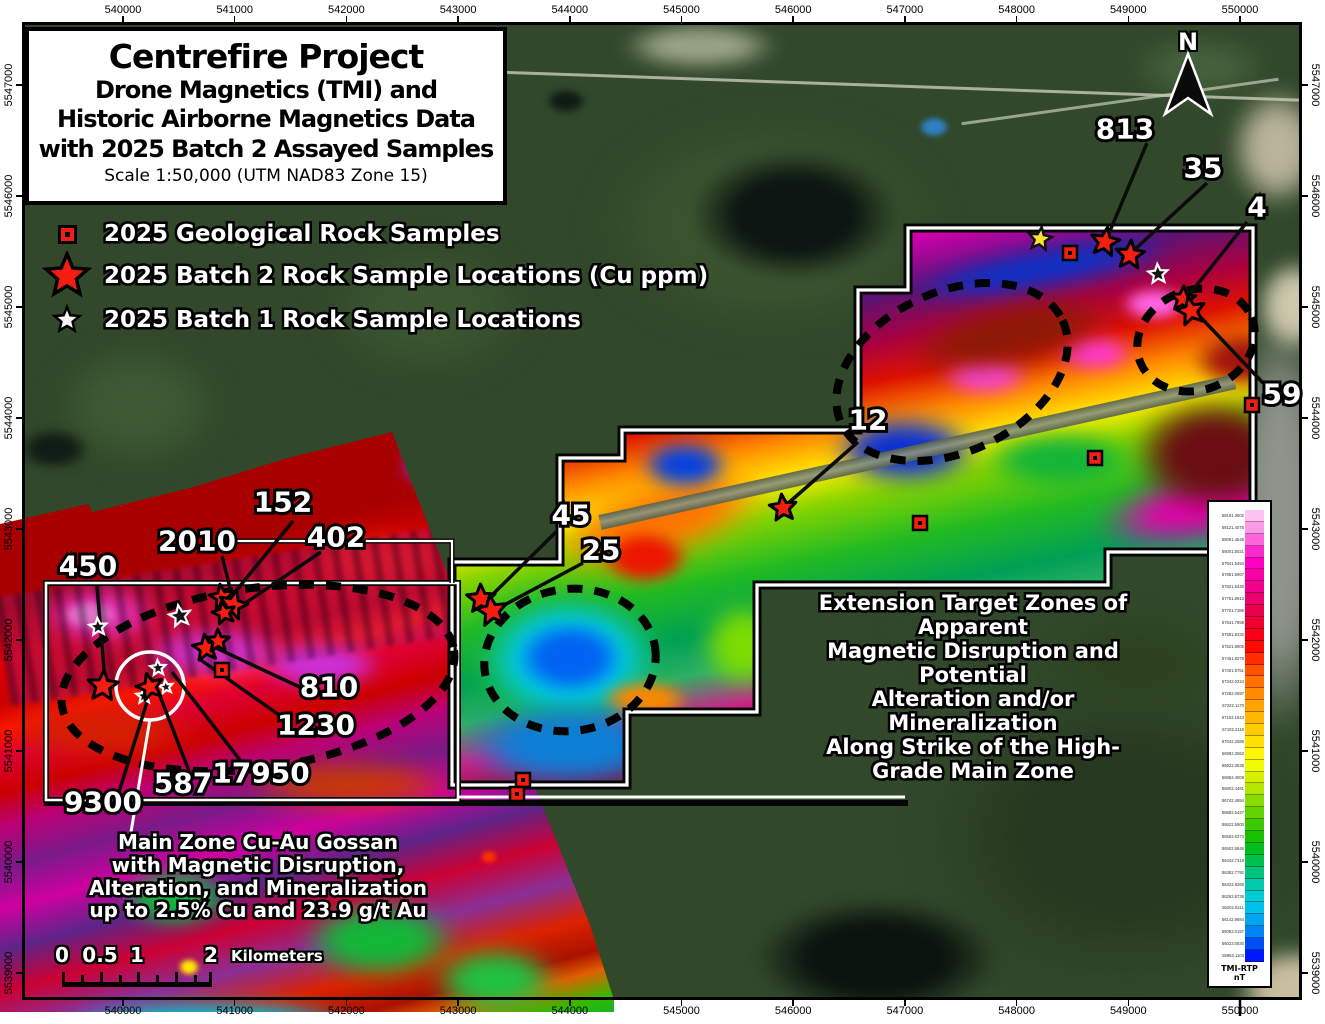 Image resolution: width=1325 pixels, height=1024 pixels. I want to click on colorbar-step-value: 56083.0157, so click(1232, 932).